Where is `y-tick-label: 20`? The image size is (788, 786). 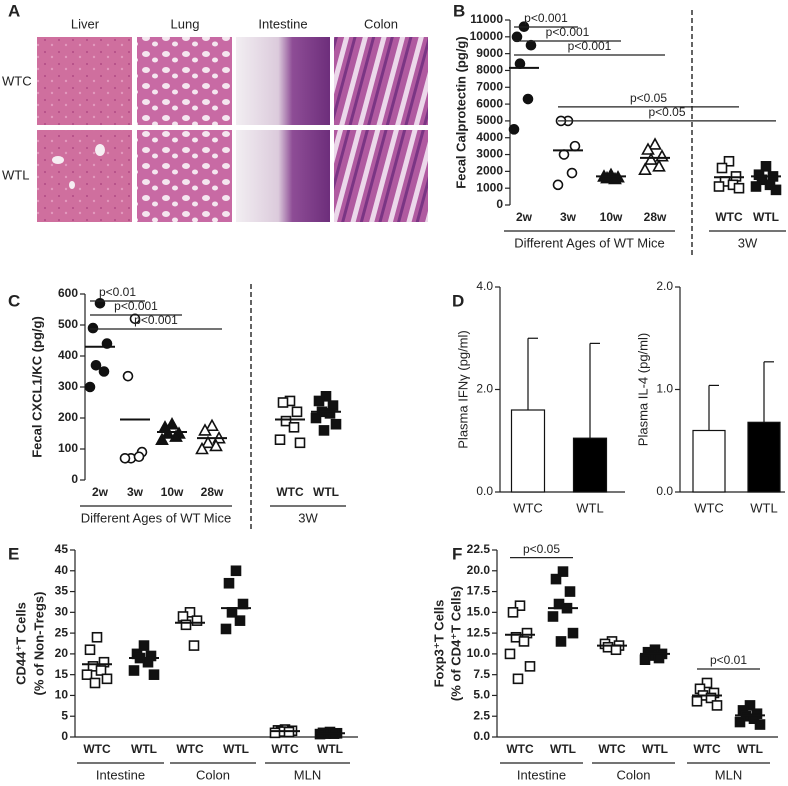 y-tick-label: 20 is located at coordinates (62, 653).